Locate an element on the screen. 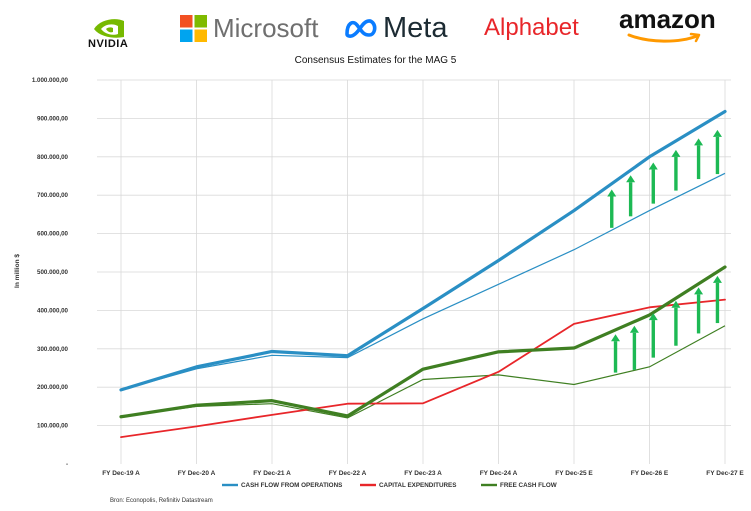  y-tick-label: 700.000,00 is located at coordinates (53, 195).